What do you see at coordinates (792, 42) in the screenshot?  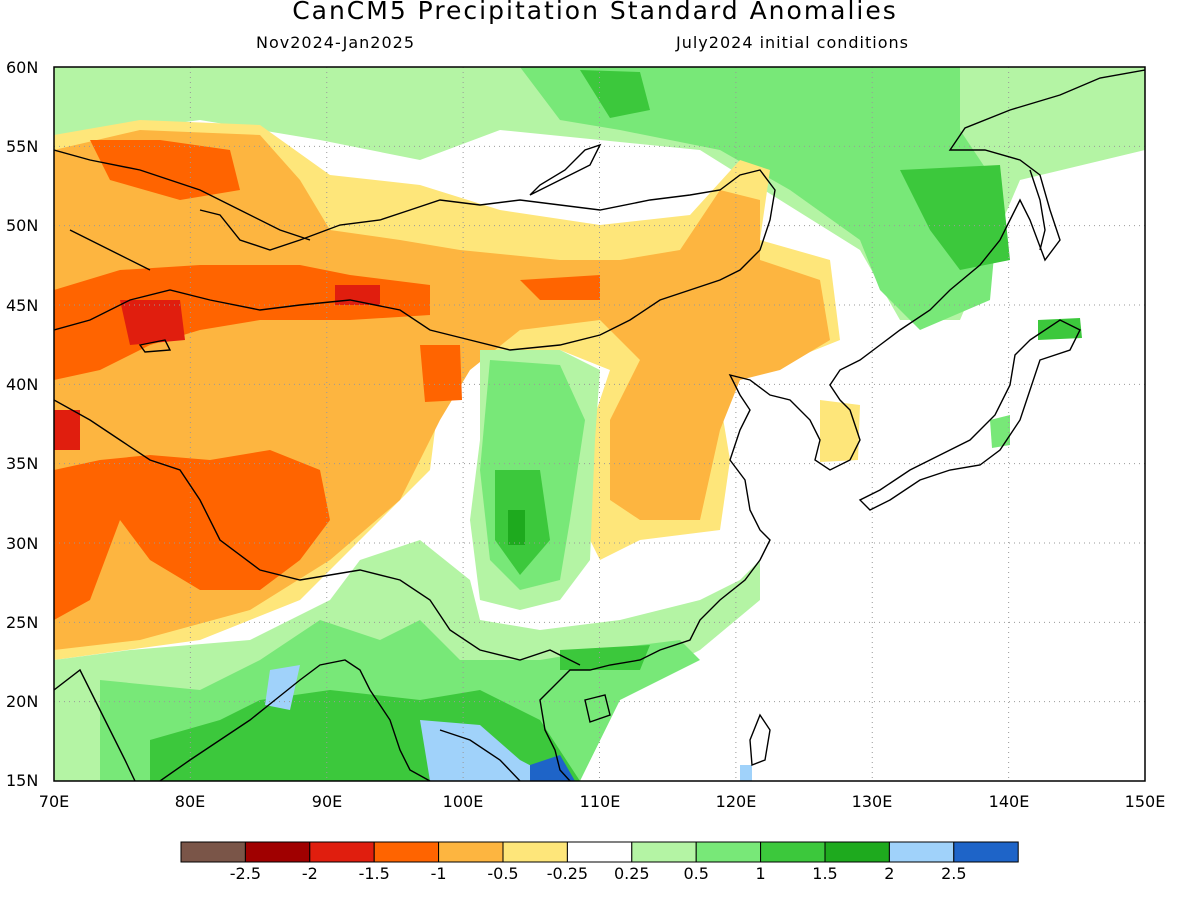 I see `initial-conditions: July2024 initial conditions` at bounding box center [792, 42].